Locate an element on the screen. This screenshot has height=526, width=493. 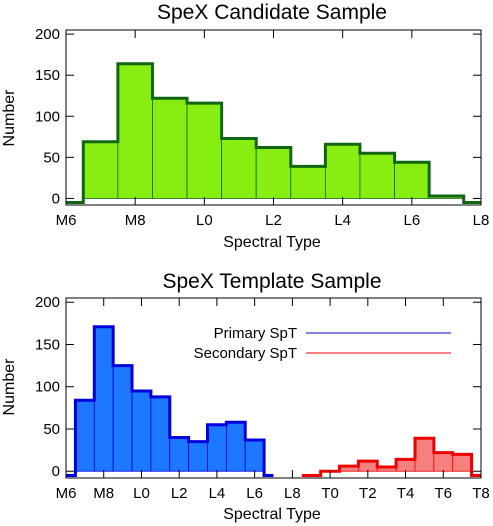
x-tick-label: T4 is located at coordinates (406, 493).